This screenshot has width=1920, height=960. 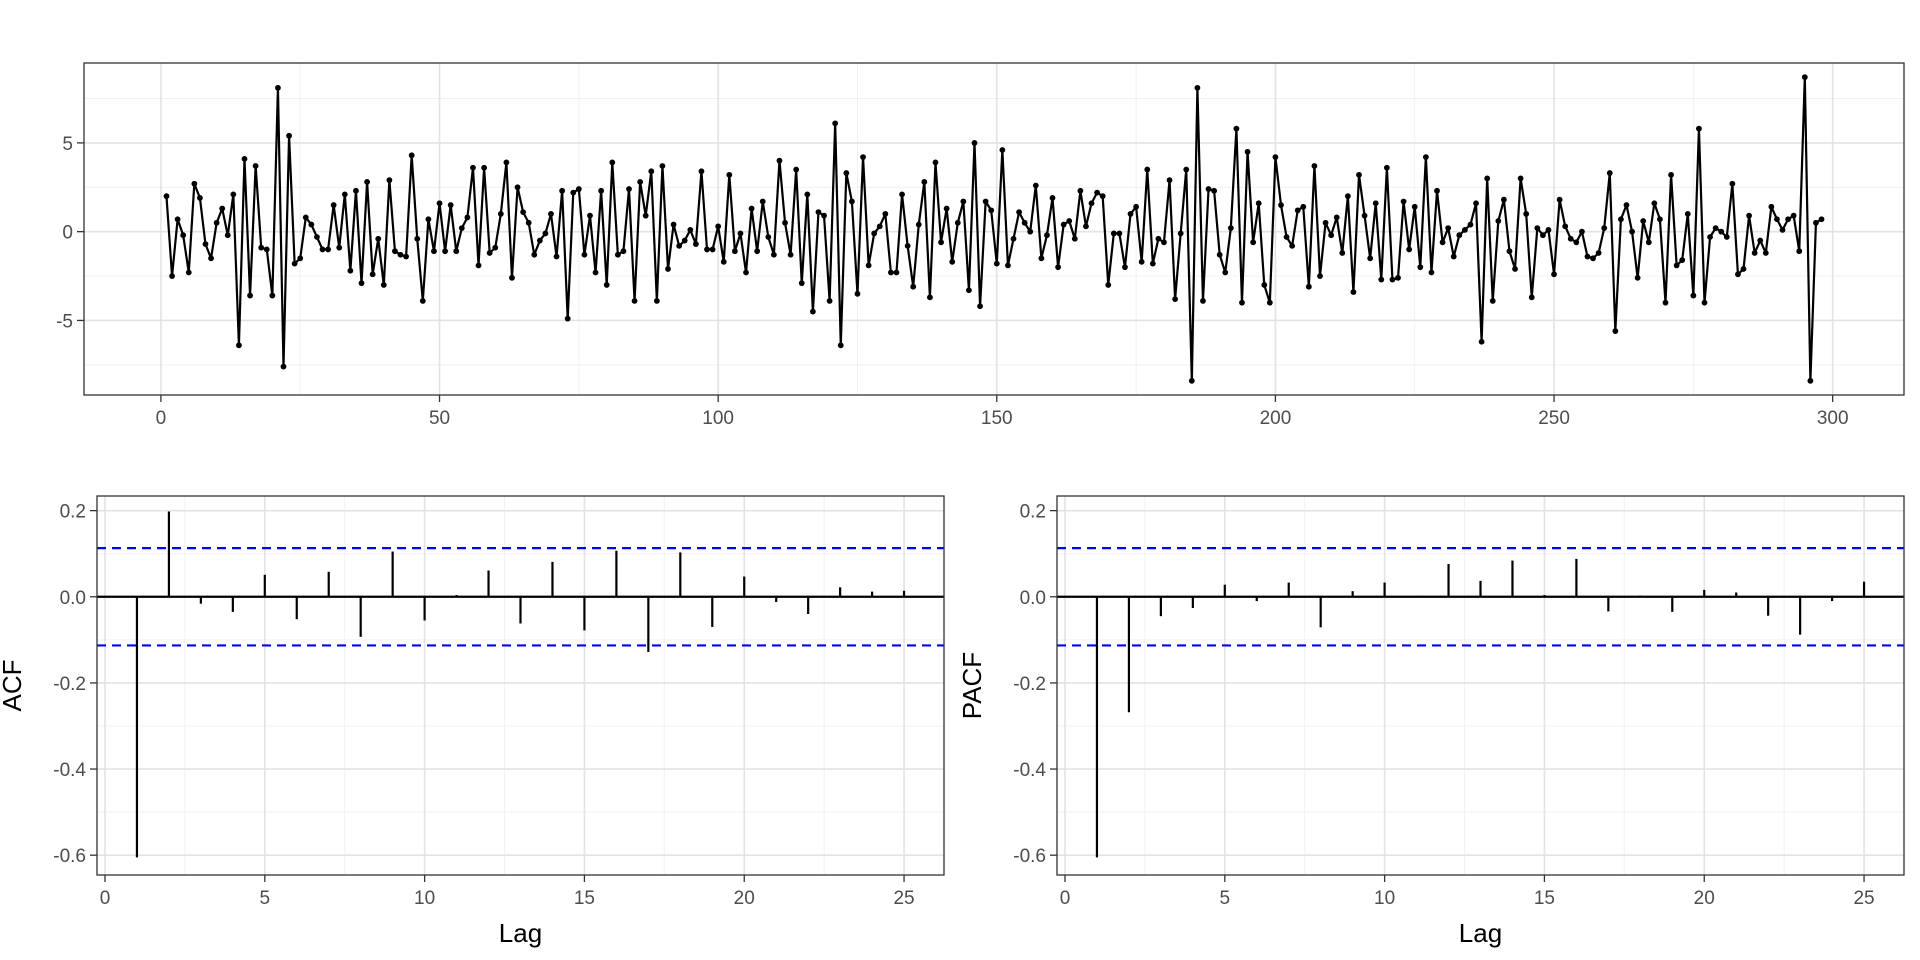 What do you see at coordinates (73, 512) in the screenshot?
I see `y-tick-label: 0.2` at bounding box center [73, 512].